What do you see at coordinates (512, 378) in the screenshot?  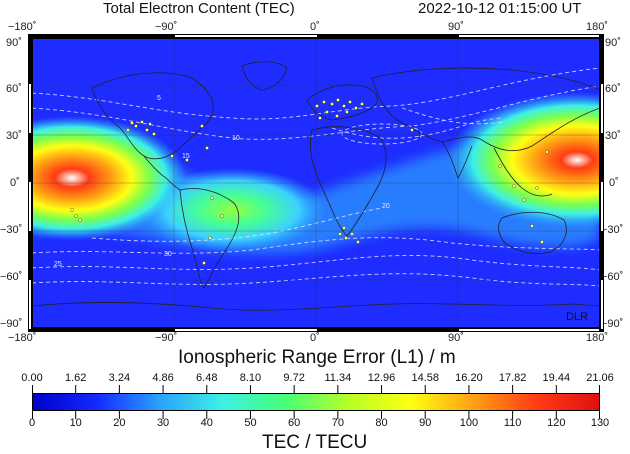 I see `range-error-tick-11: 17.82` at bounding box center [512, 378].